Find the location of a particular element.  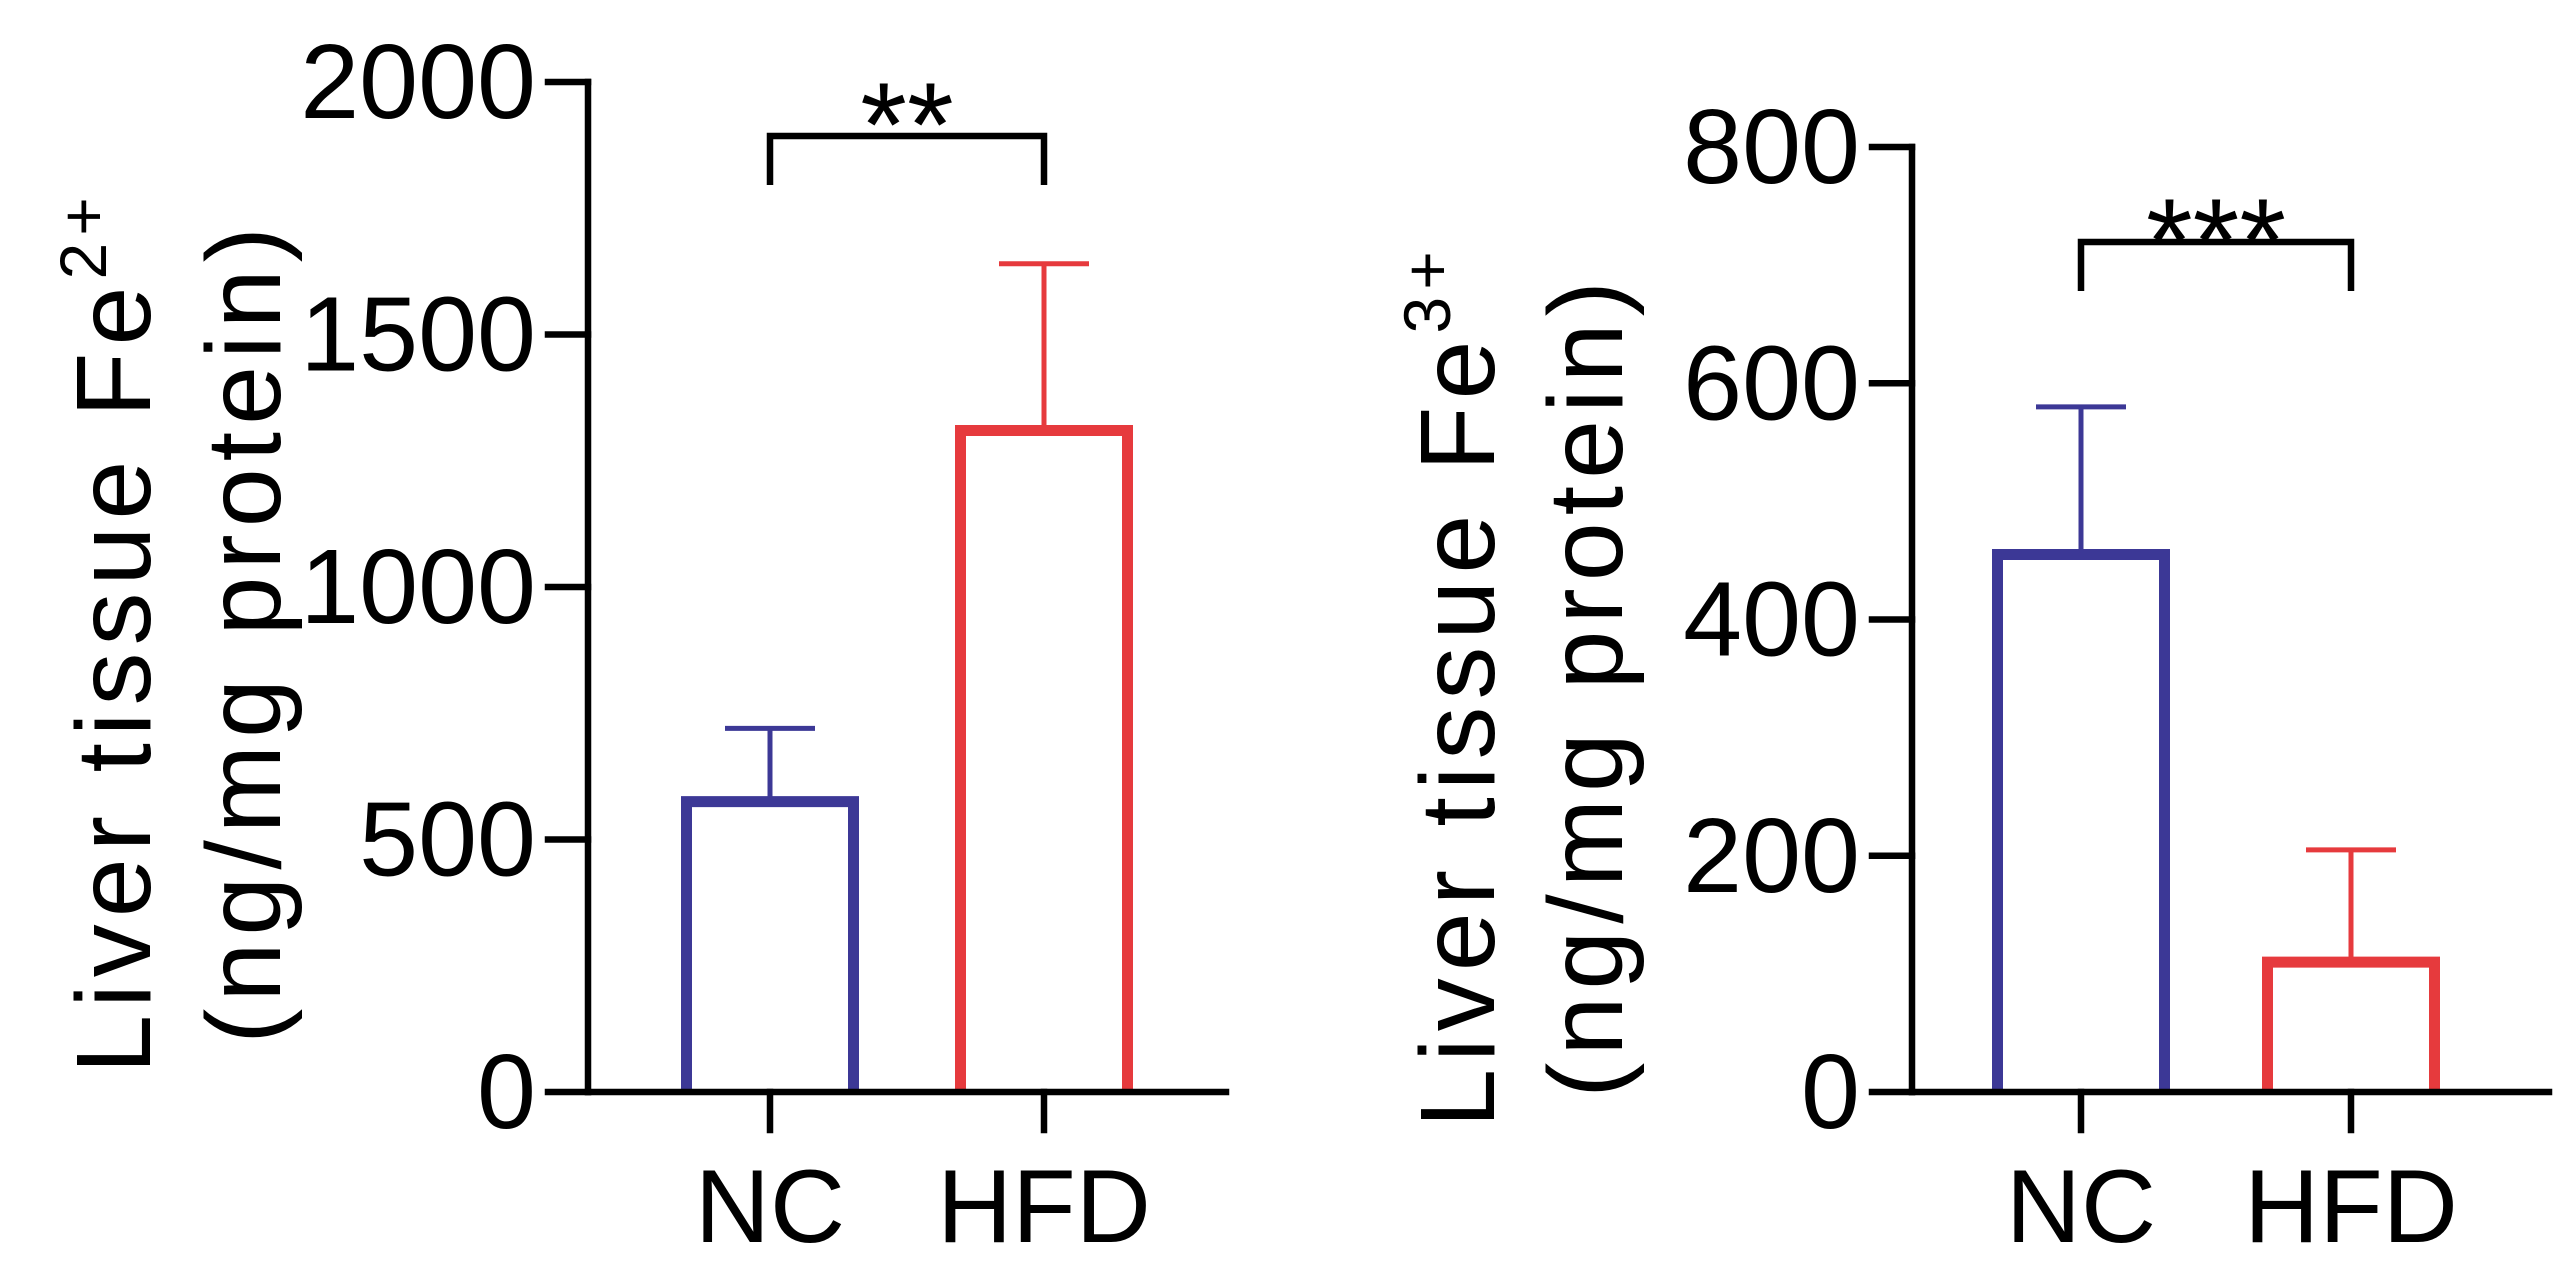

y-tick-label: 2000 is located at coordinates (418, 82).